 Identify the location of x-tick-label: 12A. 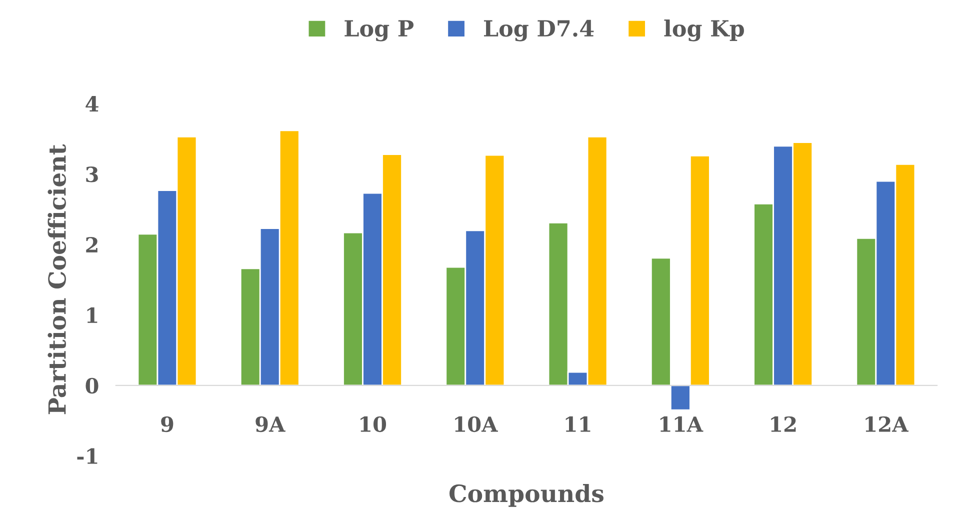
(887, 424).